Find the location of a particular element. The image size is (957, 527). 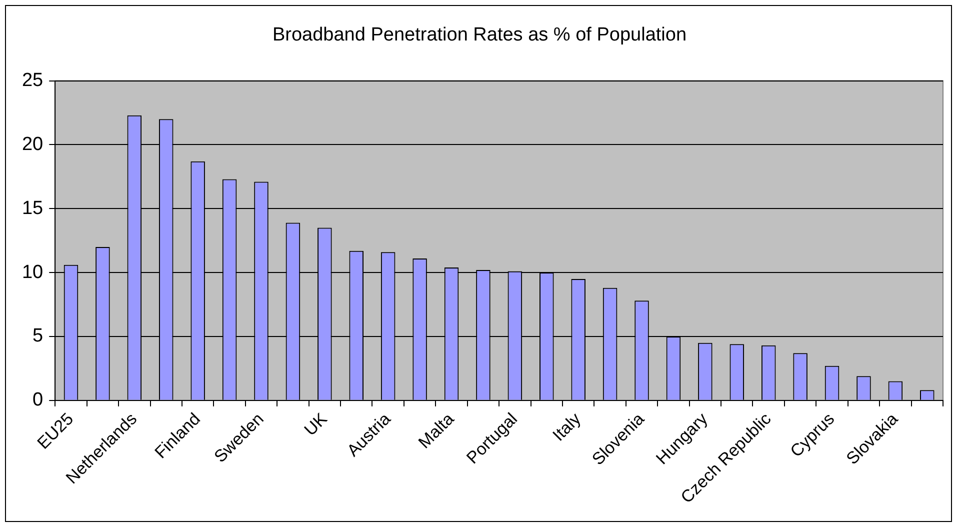

x-tick-label: UK is located at coordinates (316, 424).